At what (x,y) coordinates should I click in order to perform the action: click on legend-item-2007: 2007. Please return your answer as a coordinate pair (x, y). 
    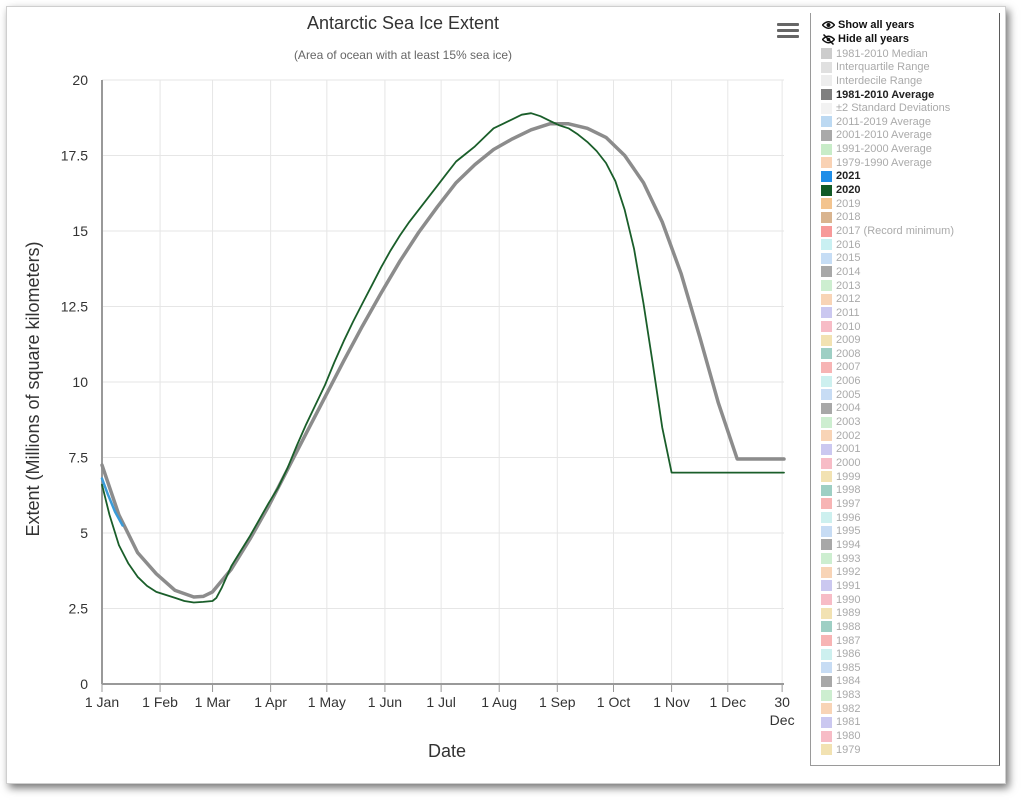
    Looking at the image, I should click on (840, 367).